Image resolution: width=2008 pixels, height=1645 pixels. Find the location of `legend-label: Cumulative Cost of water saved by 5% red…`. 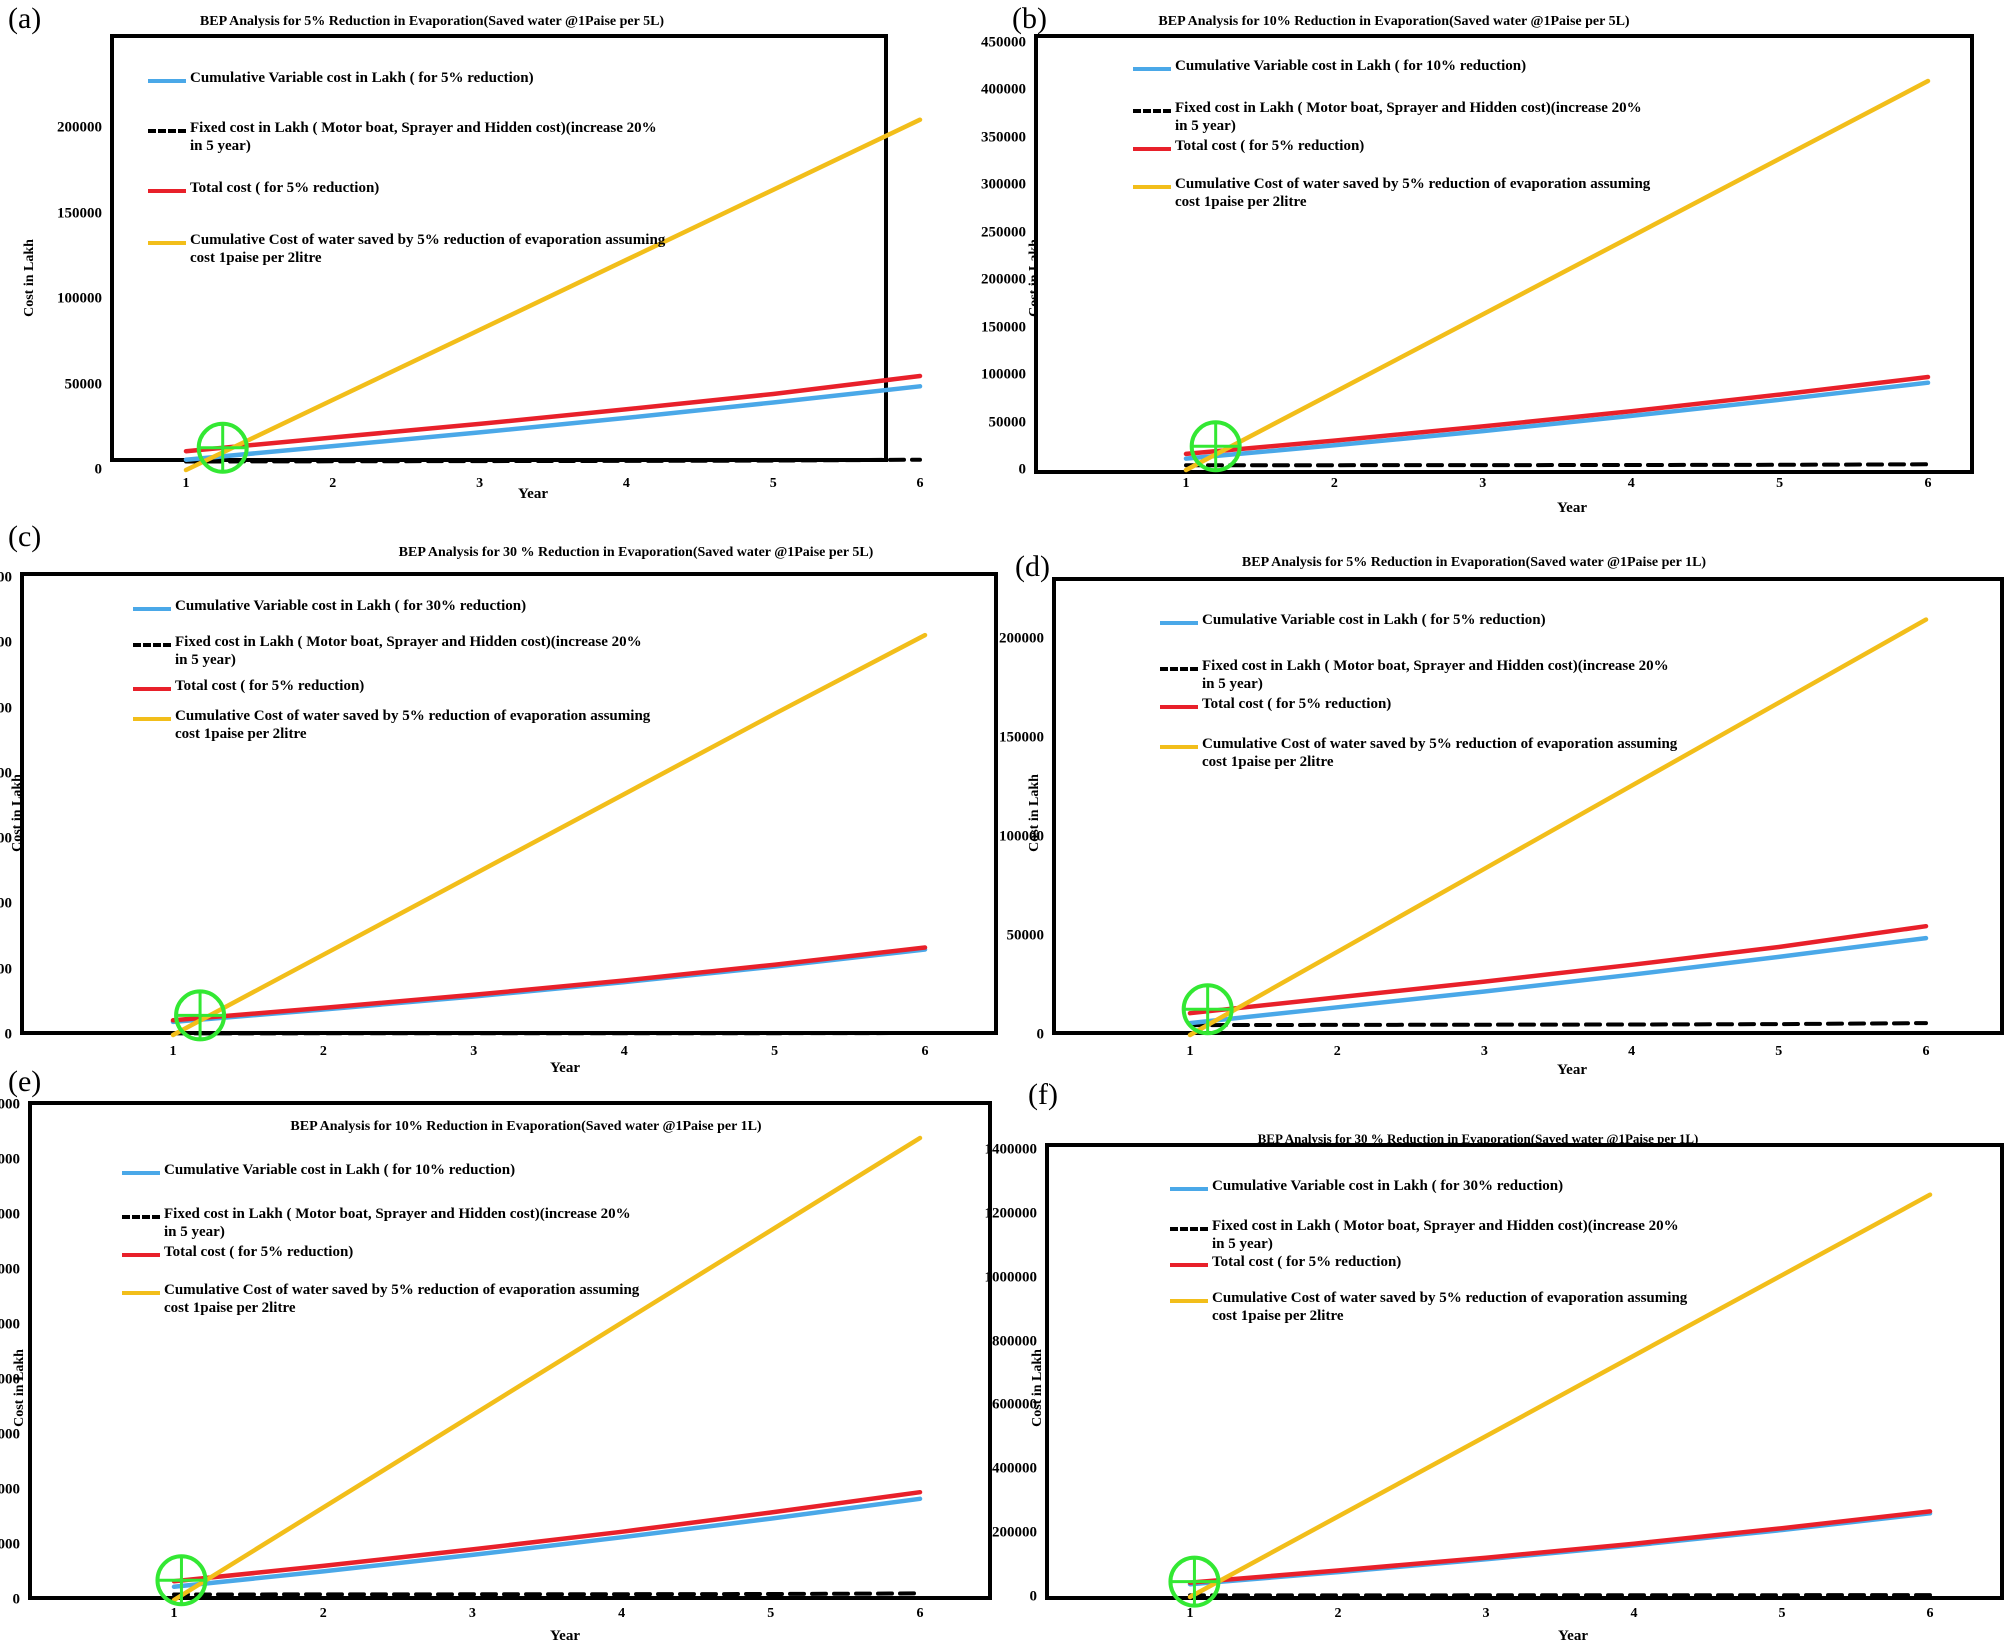

legend-label: Cumulative Cost of water saved by 5% red… is located at coordinates (1450, 1307).